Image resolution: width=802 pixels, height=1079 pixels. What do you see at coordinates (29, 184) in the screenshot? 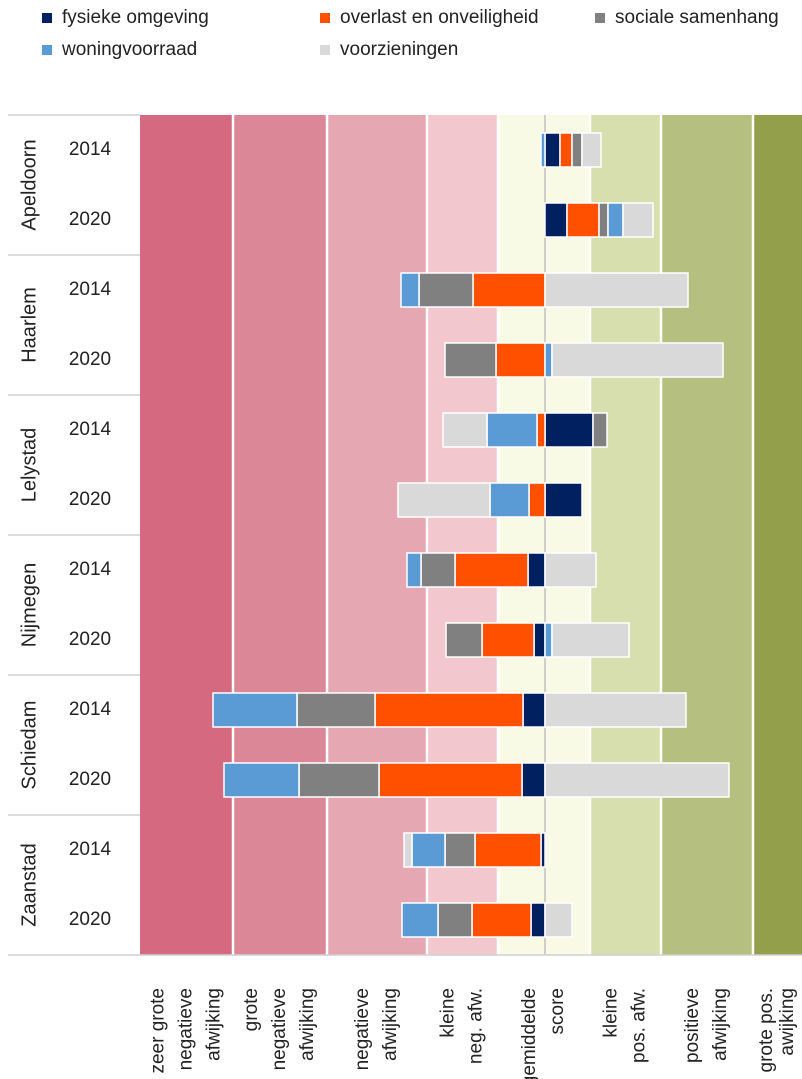
I see `group-label: Apeldoorn` at bounding box center [29, 184].